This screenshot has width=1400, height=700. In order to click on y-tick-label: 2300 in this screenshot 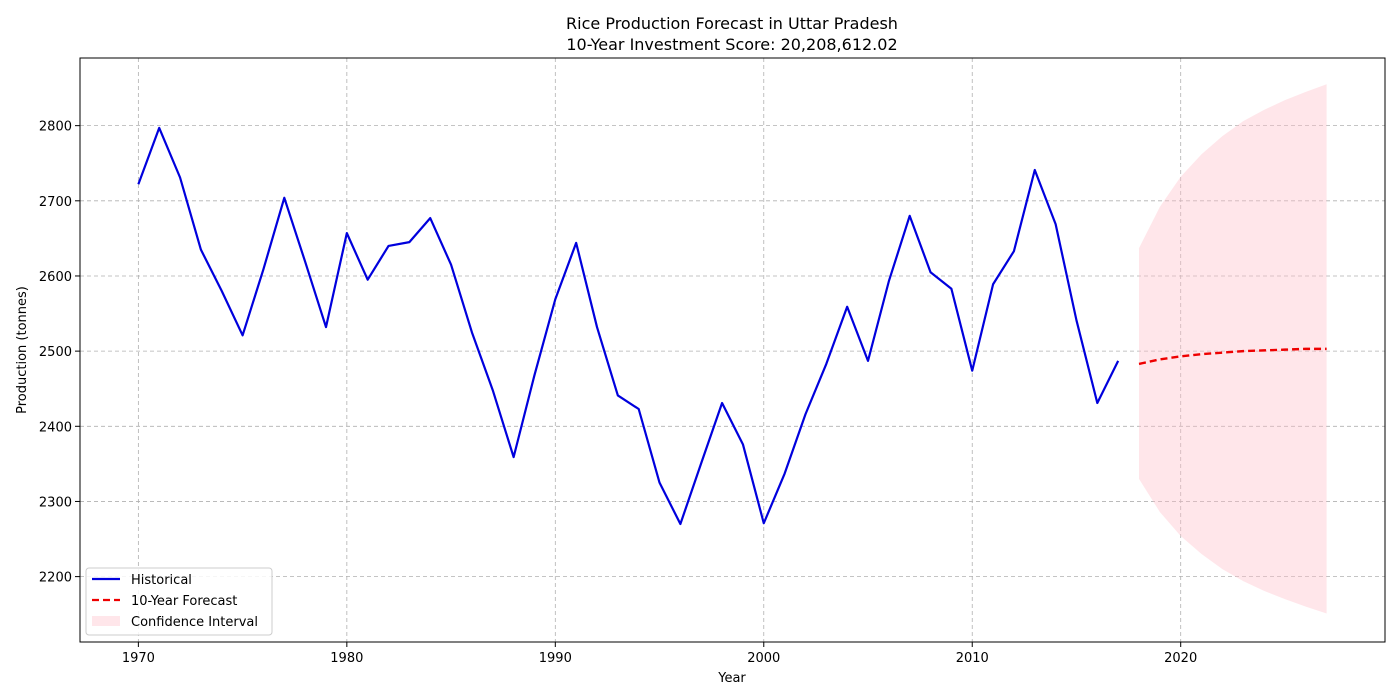, I will do `click(55, 502)`.